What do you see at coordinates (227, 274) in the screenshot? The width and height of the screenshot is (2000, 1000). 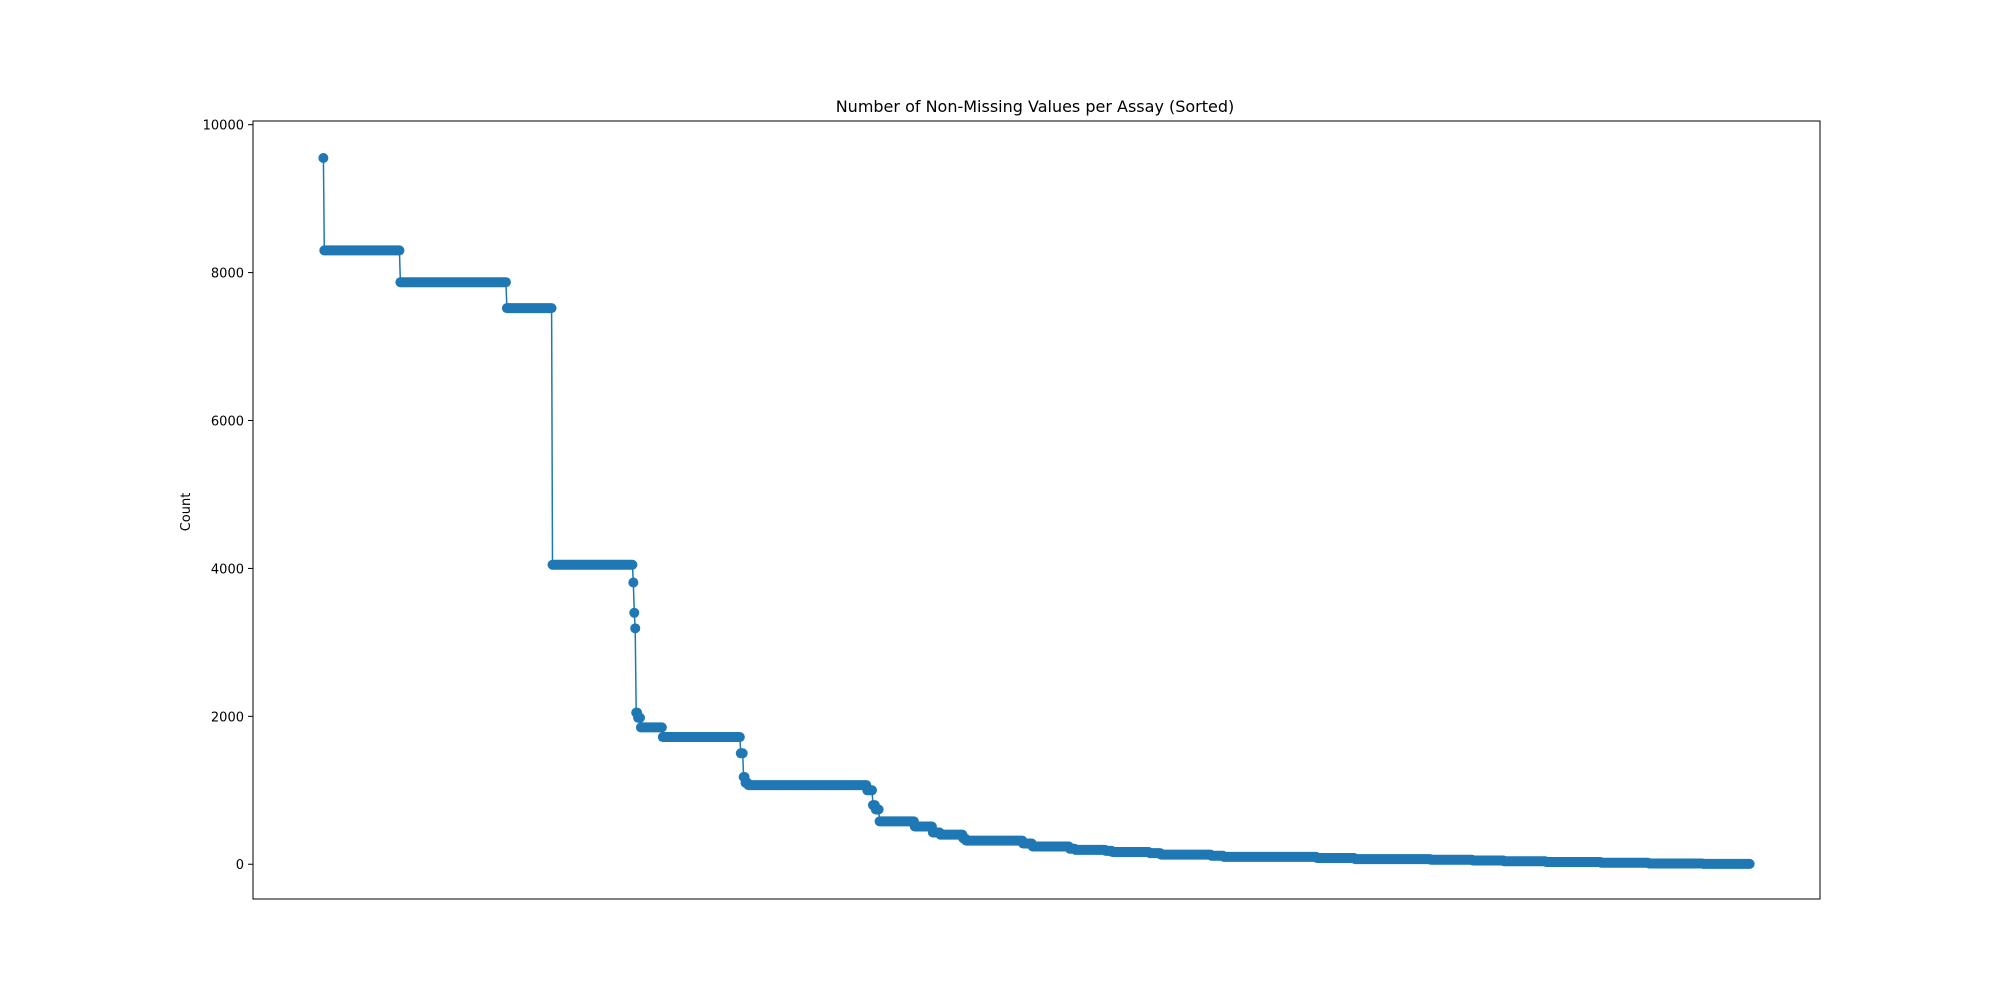 I see `y-tick-label: 8000` at bounding box center [227, 274].